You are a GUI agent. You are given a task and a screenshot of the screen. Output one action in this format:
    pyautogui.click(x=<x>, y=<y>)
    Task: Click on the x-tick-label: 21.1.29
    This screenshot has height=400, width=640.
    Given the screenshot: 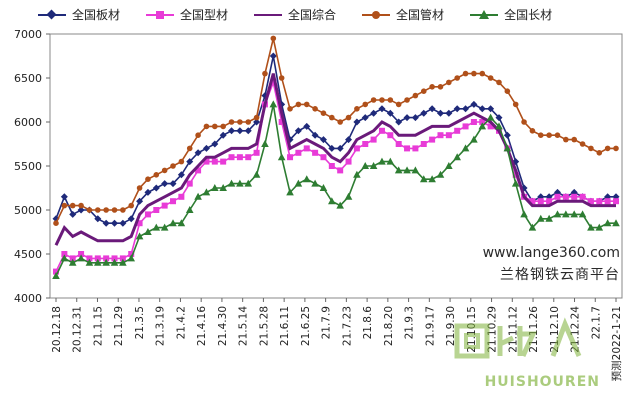 What is the action you would take?
    pyautogui.click(x=119, y=326)
    